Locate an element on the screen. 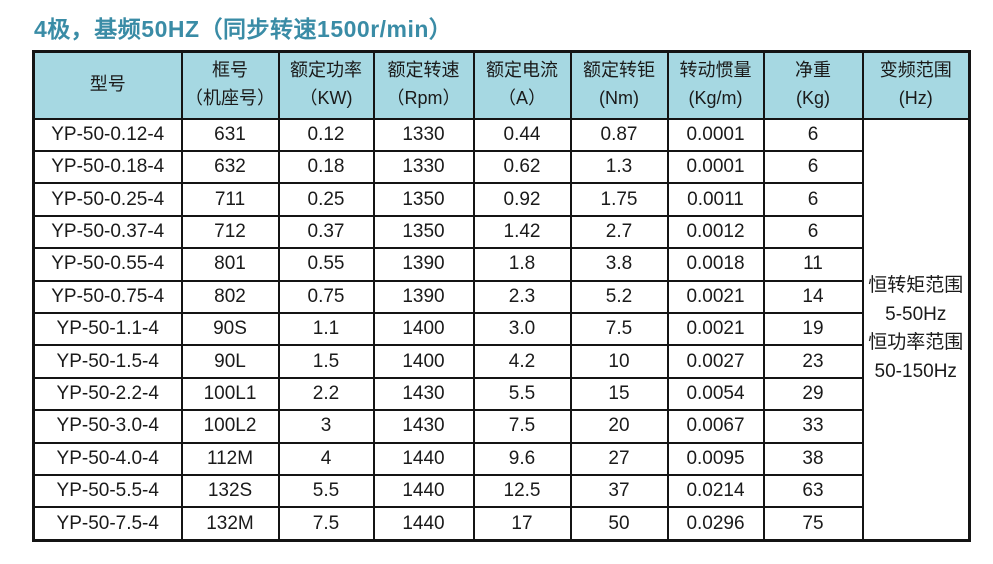 The image size is (993, 564). table-cell: 29 is located at coordinates (813, 394).